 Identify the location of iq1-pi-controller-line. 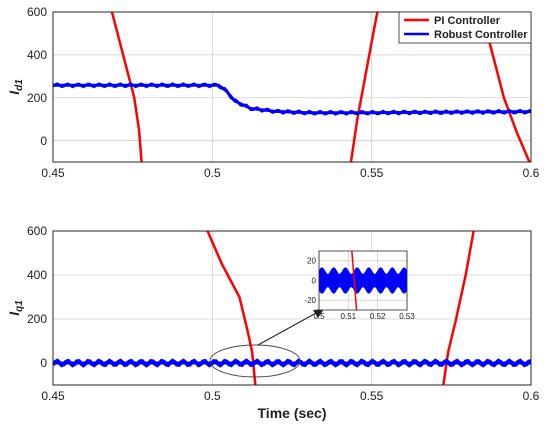
(231, 308).